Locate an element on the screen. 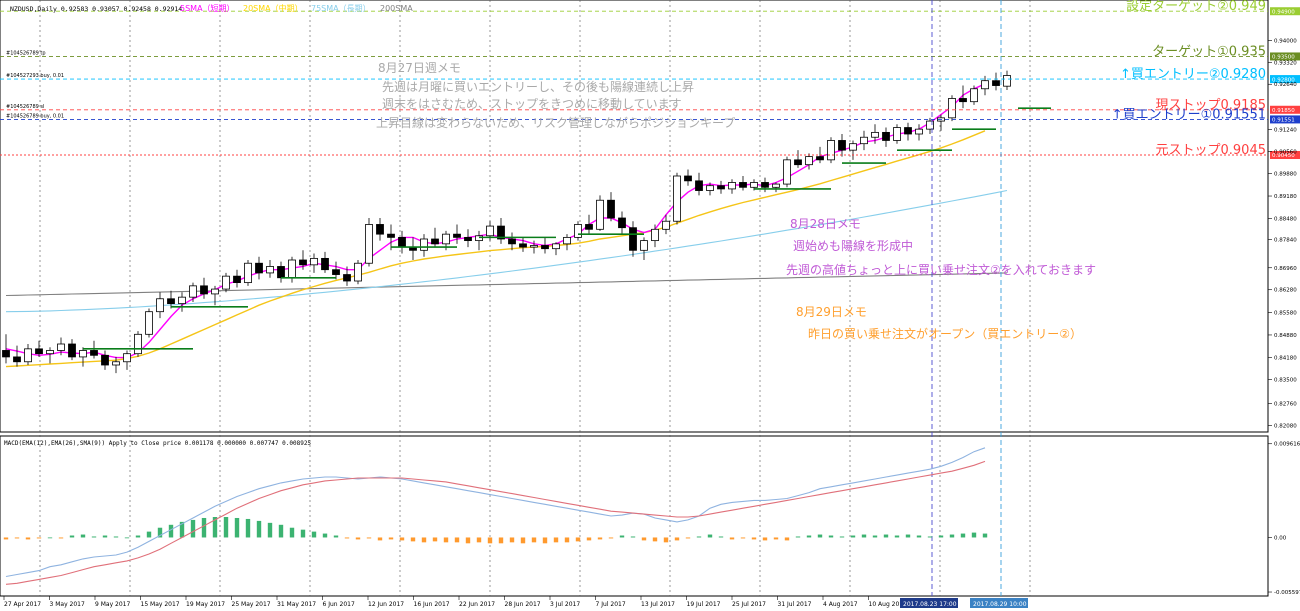 The height and width of the screenshot is (611, 1300). level-annotation: ↑買エントリー①0.91551 is located at coordinates (1189, 114).